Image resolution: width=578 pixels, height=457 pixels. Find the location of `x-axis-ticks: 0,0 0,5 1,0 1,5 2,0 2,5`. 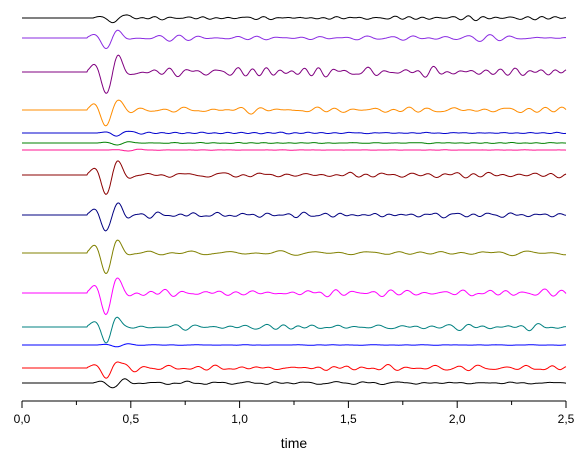

x-axis-ticks: 0,0 0,5 1,0 1,5 2,0 2,5 is located at coordinates (294, 413).